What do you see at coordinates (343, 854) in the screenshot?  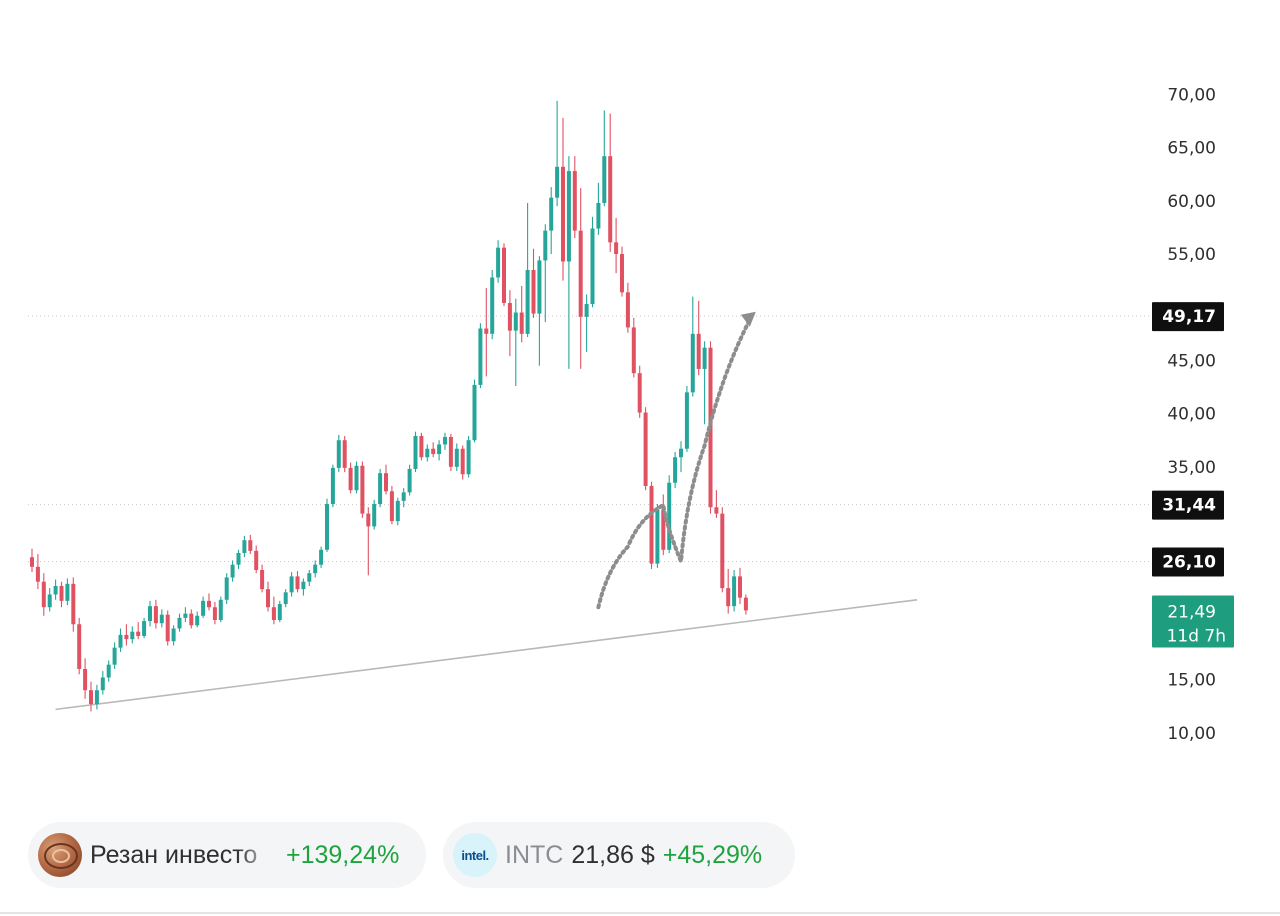 I see `author-performance: +139,24%` at bounding box center [343, 854].